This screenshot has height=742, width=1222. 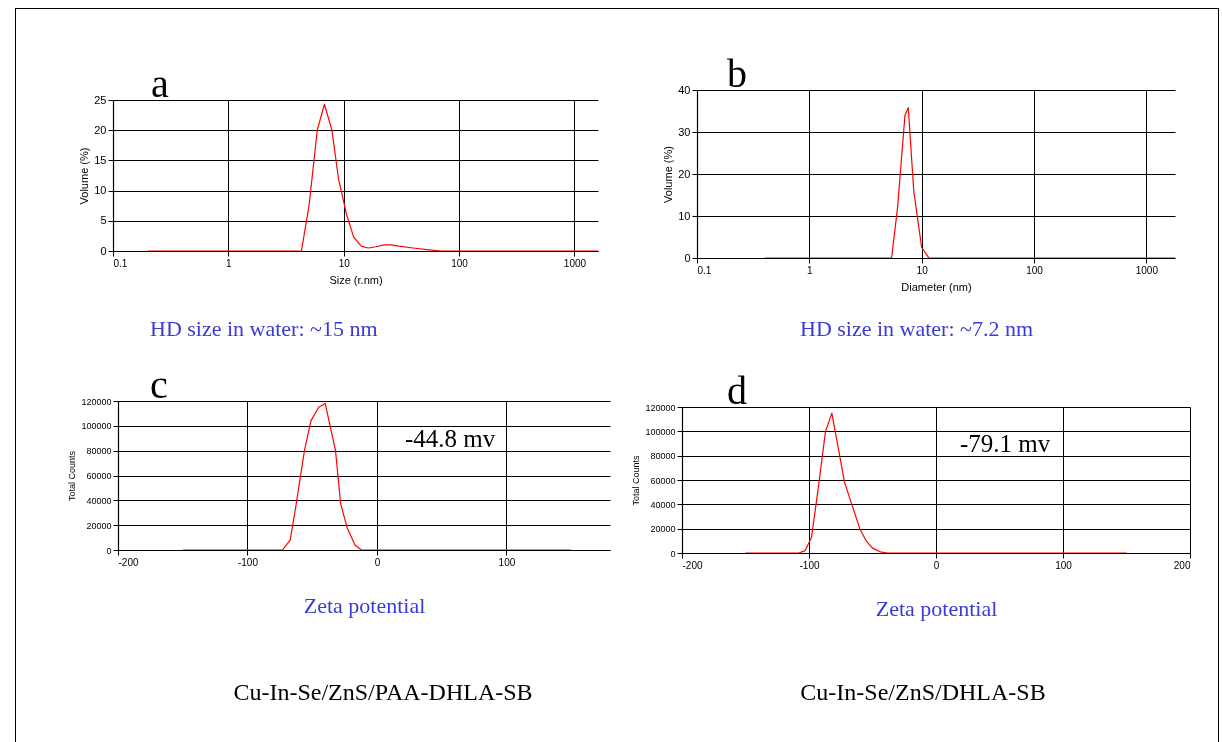 What do you see at coordinates (923, 692) in the screenshot?
I see `text: Cu-In-Se/ZnS/DHLA-SB` at bounding box center [923, 692].